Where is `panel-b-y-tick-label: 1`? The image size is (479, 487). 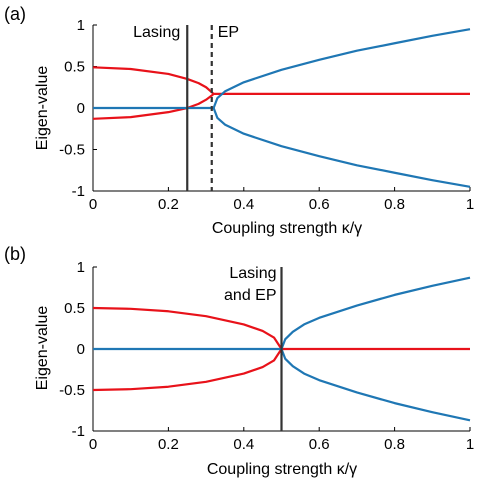 panel-b-y-tick-label: 1 is located at coordinates (81, 267).